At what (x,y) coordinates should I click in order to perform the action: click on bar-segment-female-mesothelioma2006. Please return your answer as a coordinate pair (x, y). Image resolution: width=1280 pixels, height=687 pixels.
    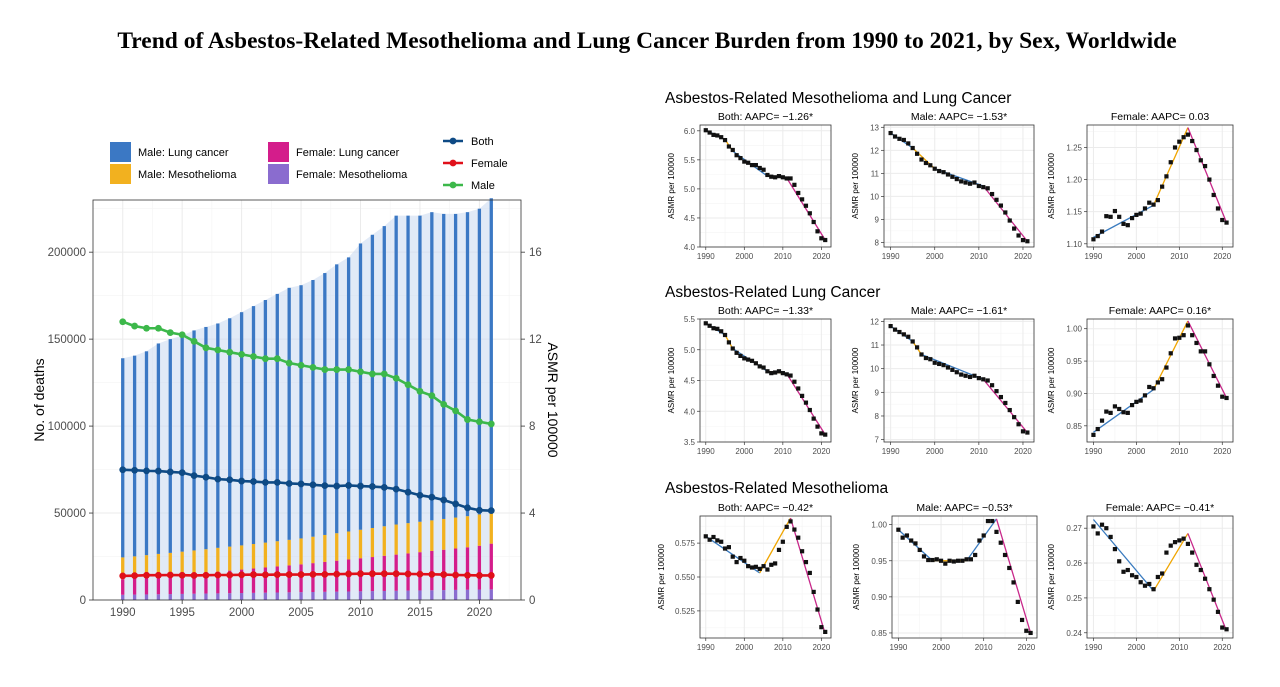
    Looking at the image, I should click on (313, 596).